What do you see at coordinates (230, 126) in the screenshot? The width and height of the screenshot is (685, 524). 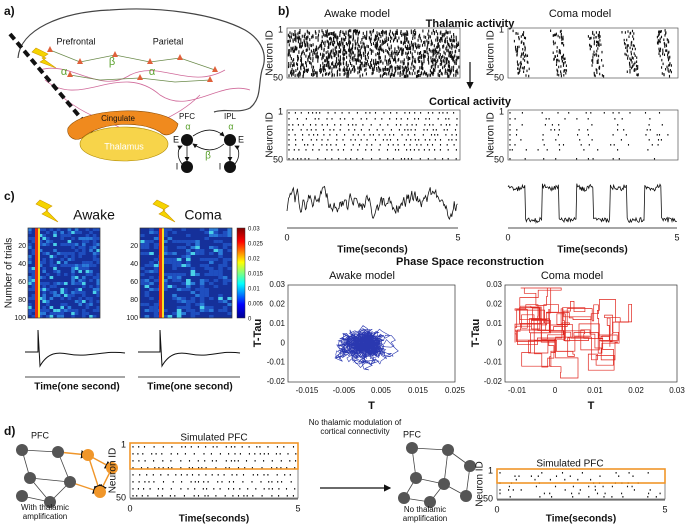 I see `coupling-label: α` at bounding box center [230, 126].